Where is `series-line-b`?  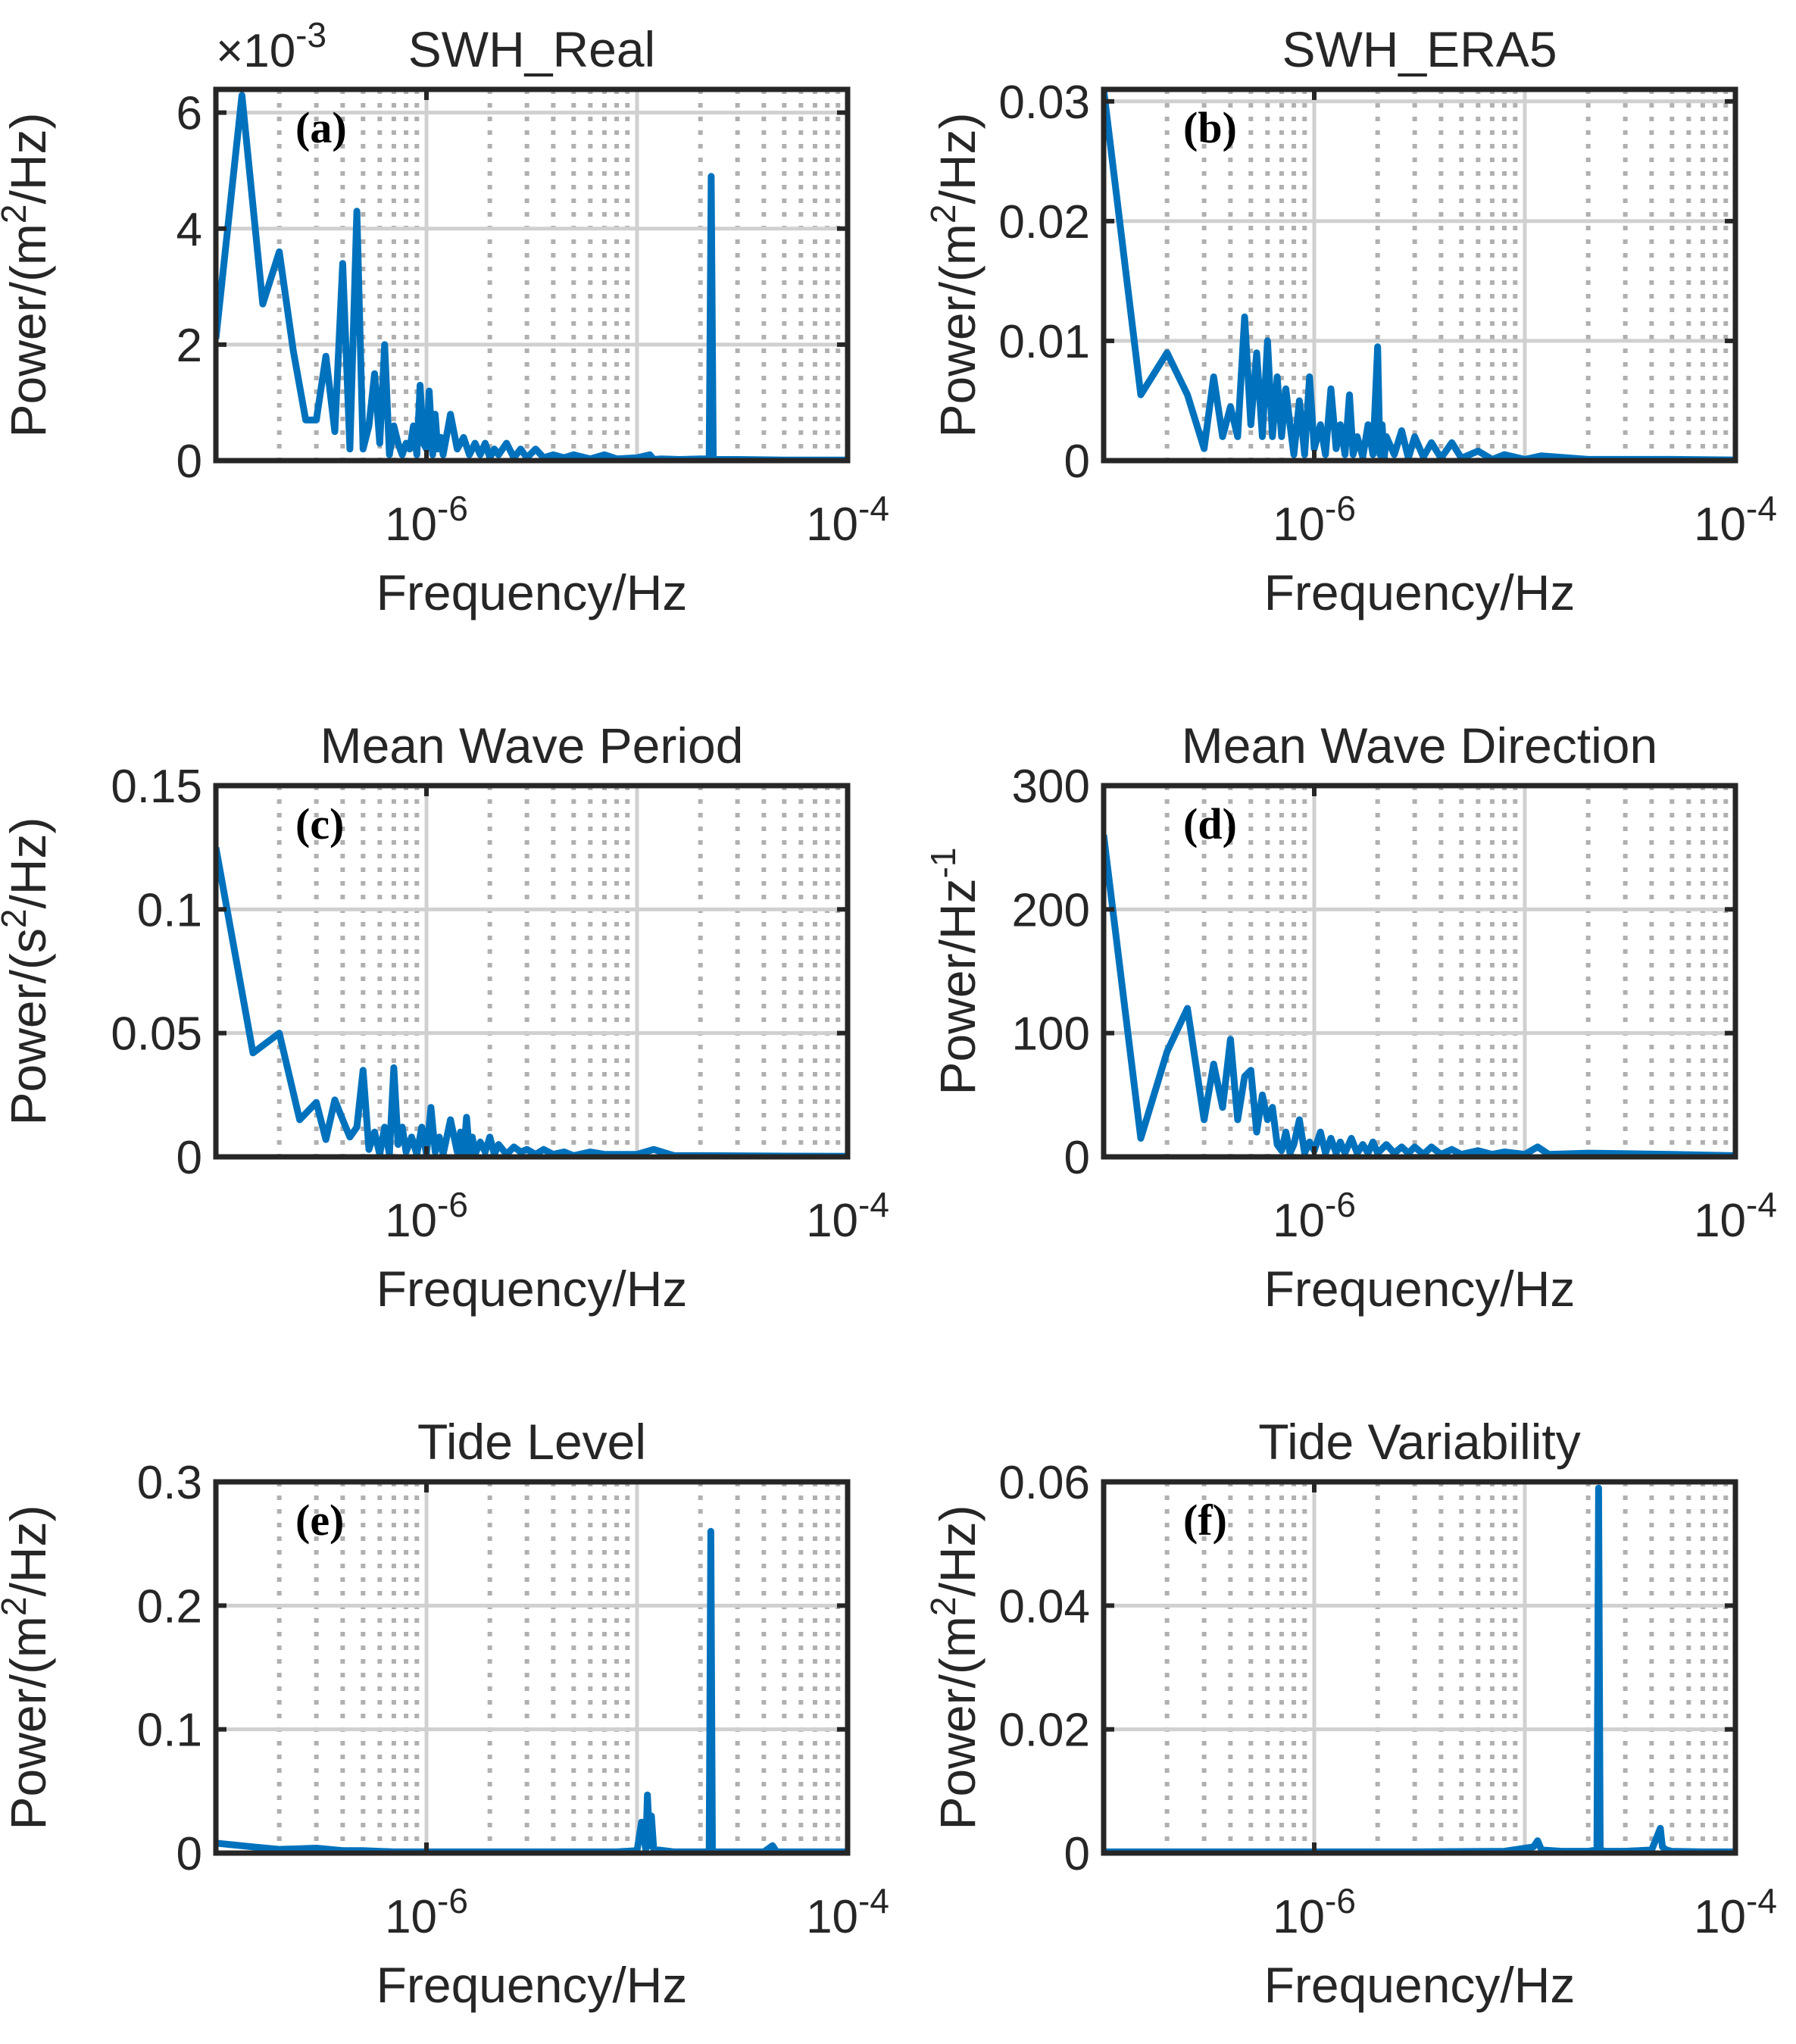
series-line-b is located at coordinates (1420, 275).